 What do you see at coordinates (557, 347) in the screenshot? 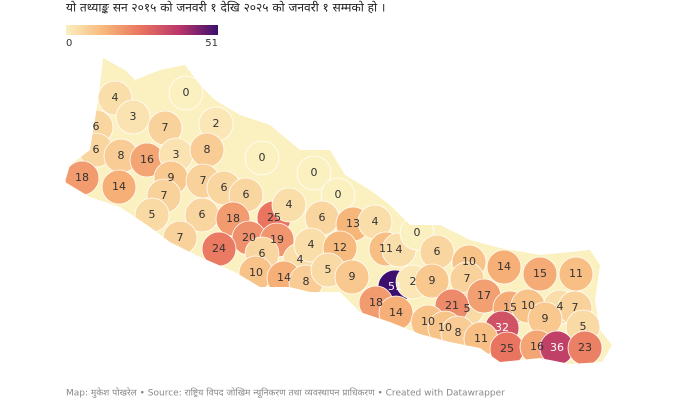
I see `district-label: 36` at bounding box center [557, 347].